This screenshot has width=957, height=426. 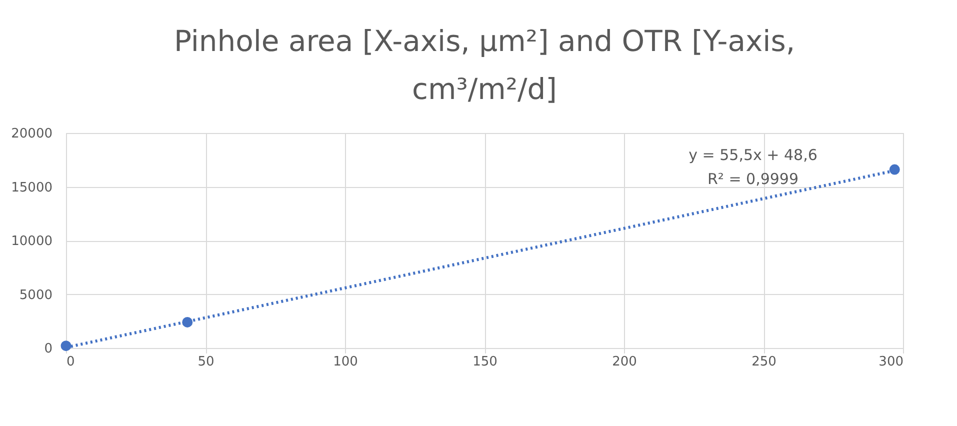 What do you see at coordinates (345, 362) in the screenshot?
I see `x-tick-label: 100` at bounding box center [345, 362].